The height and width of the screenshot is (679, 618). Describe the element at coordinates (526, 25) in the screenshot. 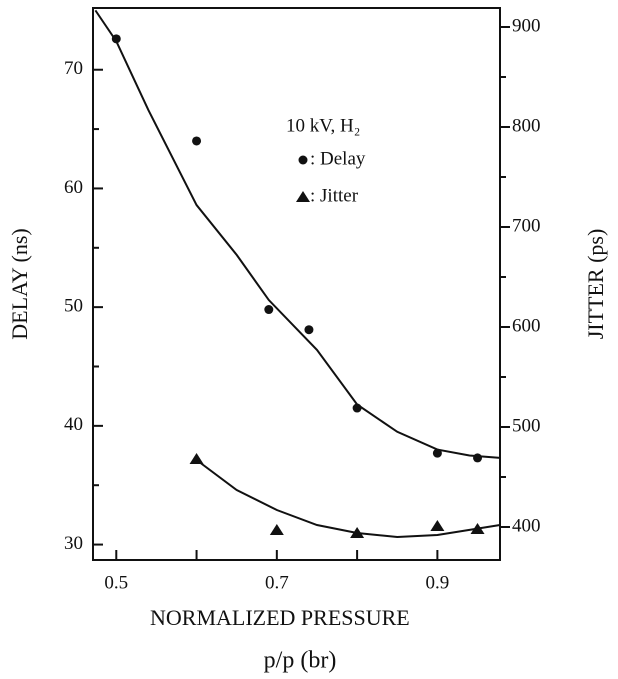

I see `y2-tick-label: 900` at that location.